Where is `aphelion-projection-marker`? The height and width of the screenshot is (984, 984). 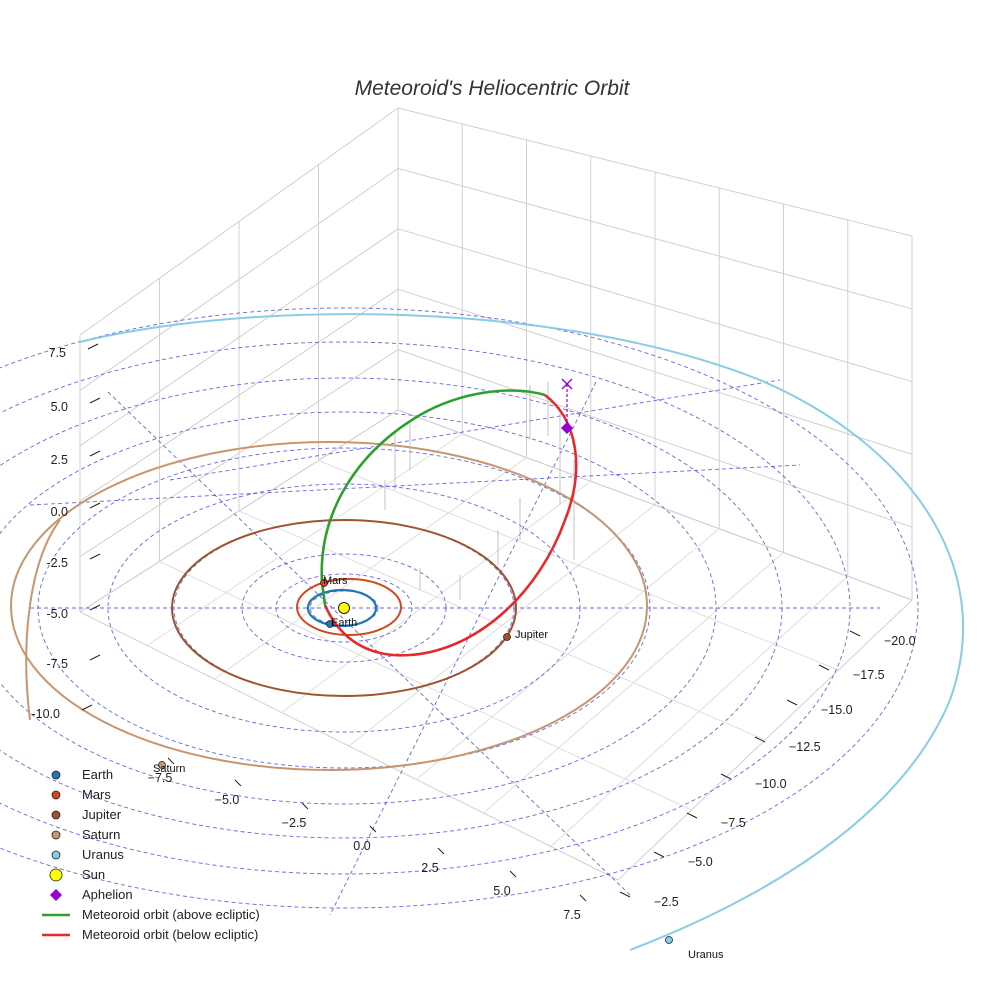
aphelion-projection-marker is located at coordinates (567, 384).